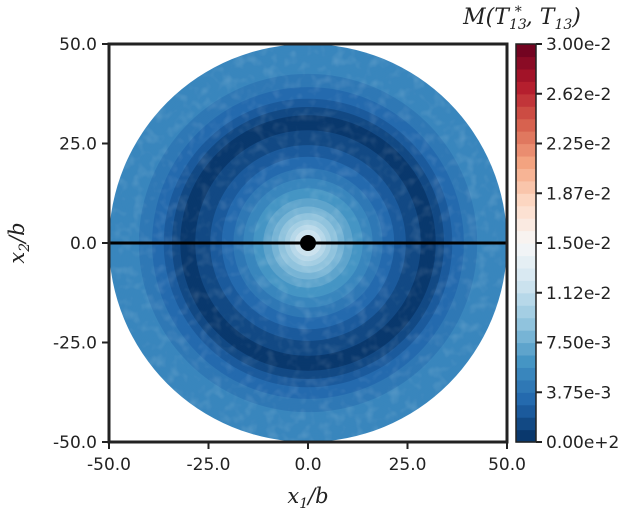 The width and height of the screenshot is (637, 522). I want to click on colorbar-tick-label: 2.62e-2, so click(578, 95).